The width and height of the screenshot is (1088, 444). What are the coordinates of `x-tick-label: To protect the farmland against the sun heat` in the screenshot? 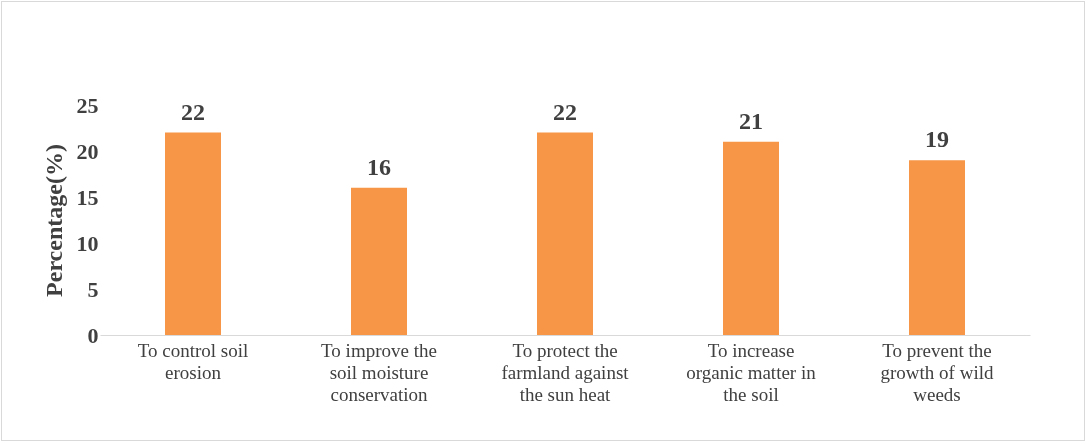 It's located at (565, 372).